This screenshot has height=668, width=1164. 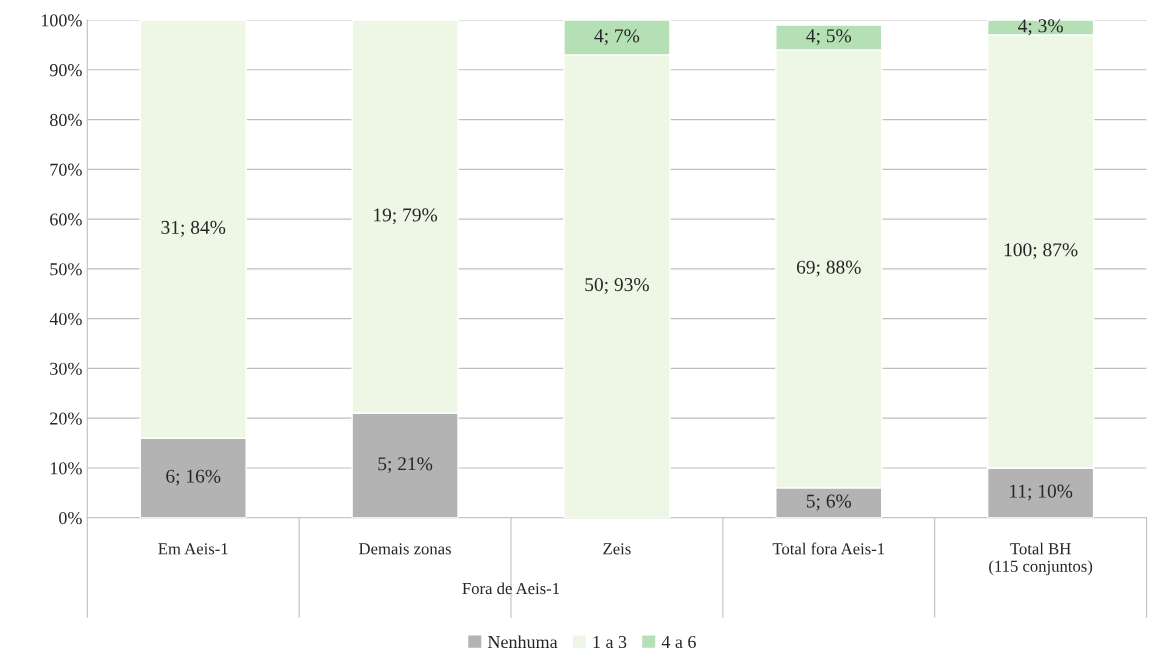 What do you see at coordinates (617, 286) in the screenshot?
I see `data-label: 50; 93%` at bounding box center [617, 286].